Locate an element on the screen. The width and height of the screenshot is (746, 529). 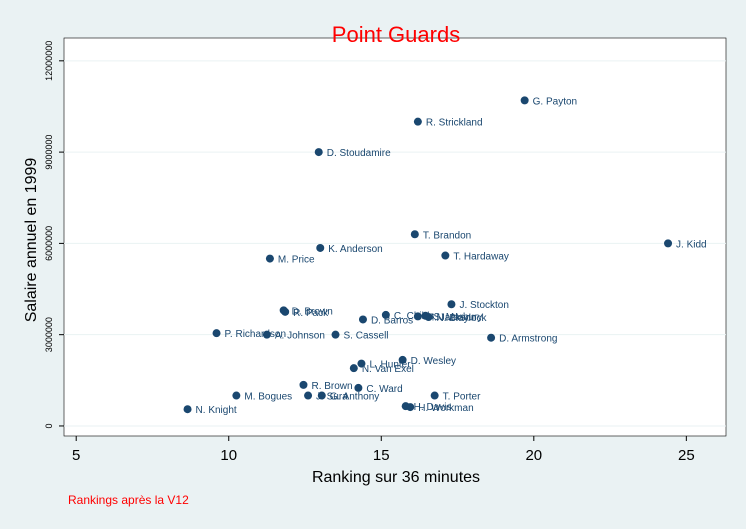
point-label: N. Blaylock is located at coordinates (462, 318).